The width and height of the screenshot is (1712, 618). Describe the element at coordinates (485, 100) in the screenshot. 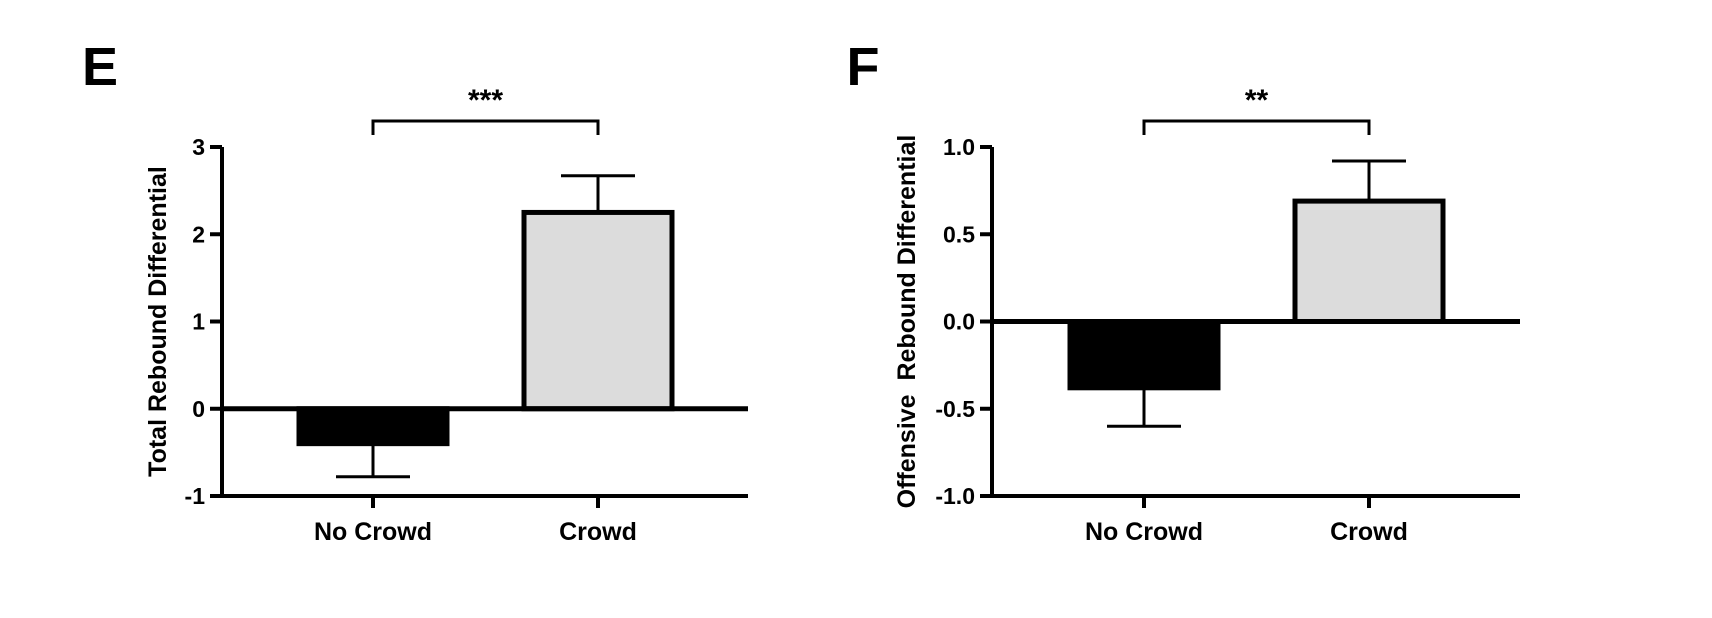

I see `significance-label: ***` at that location.